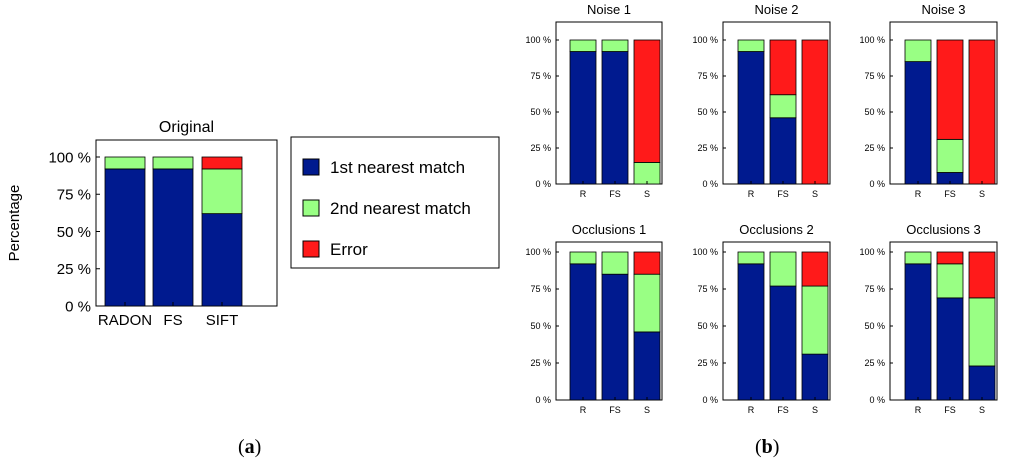 The height and width of the screenshot is (463, 1024). What do you see at coordinates (125, 237) in the screenshot?
I see `bar-radon-first` at bounding box center [125, 237].